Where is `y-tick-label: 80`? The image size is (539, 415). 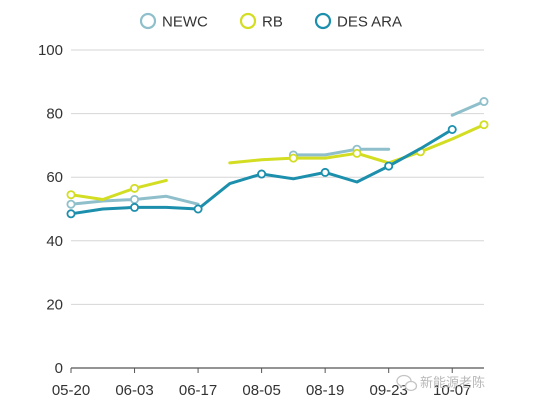 y-tick-label: 80 is located at coordinates (54, 114).